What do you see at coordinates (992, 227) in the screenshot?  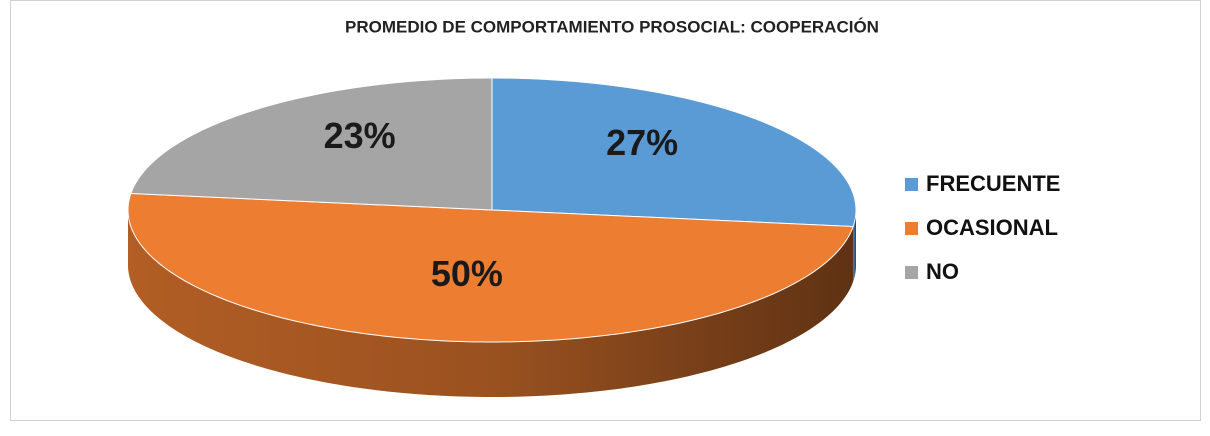 I see `legend-label: OCASIONAL` at bounding box center [992, 227].